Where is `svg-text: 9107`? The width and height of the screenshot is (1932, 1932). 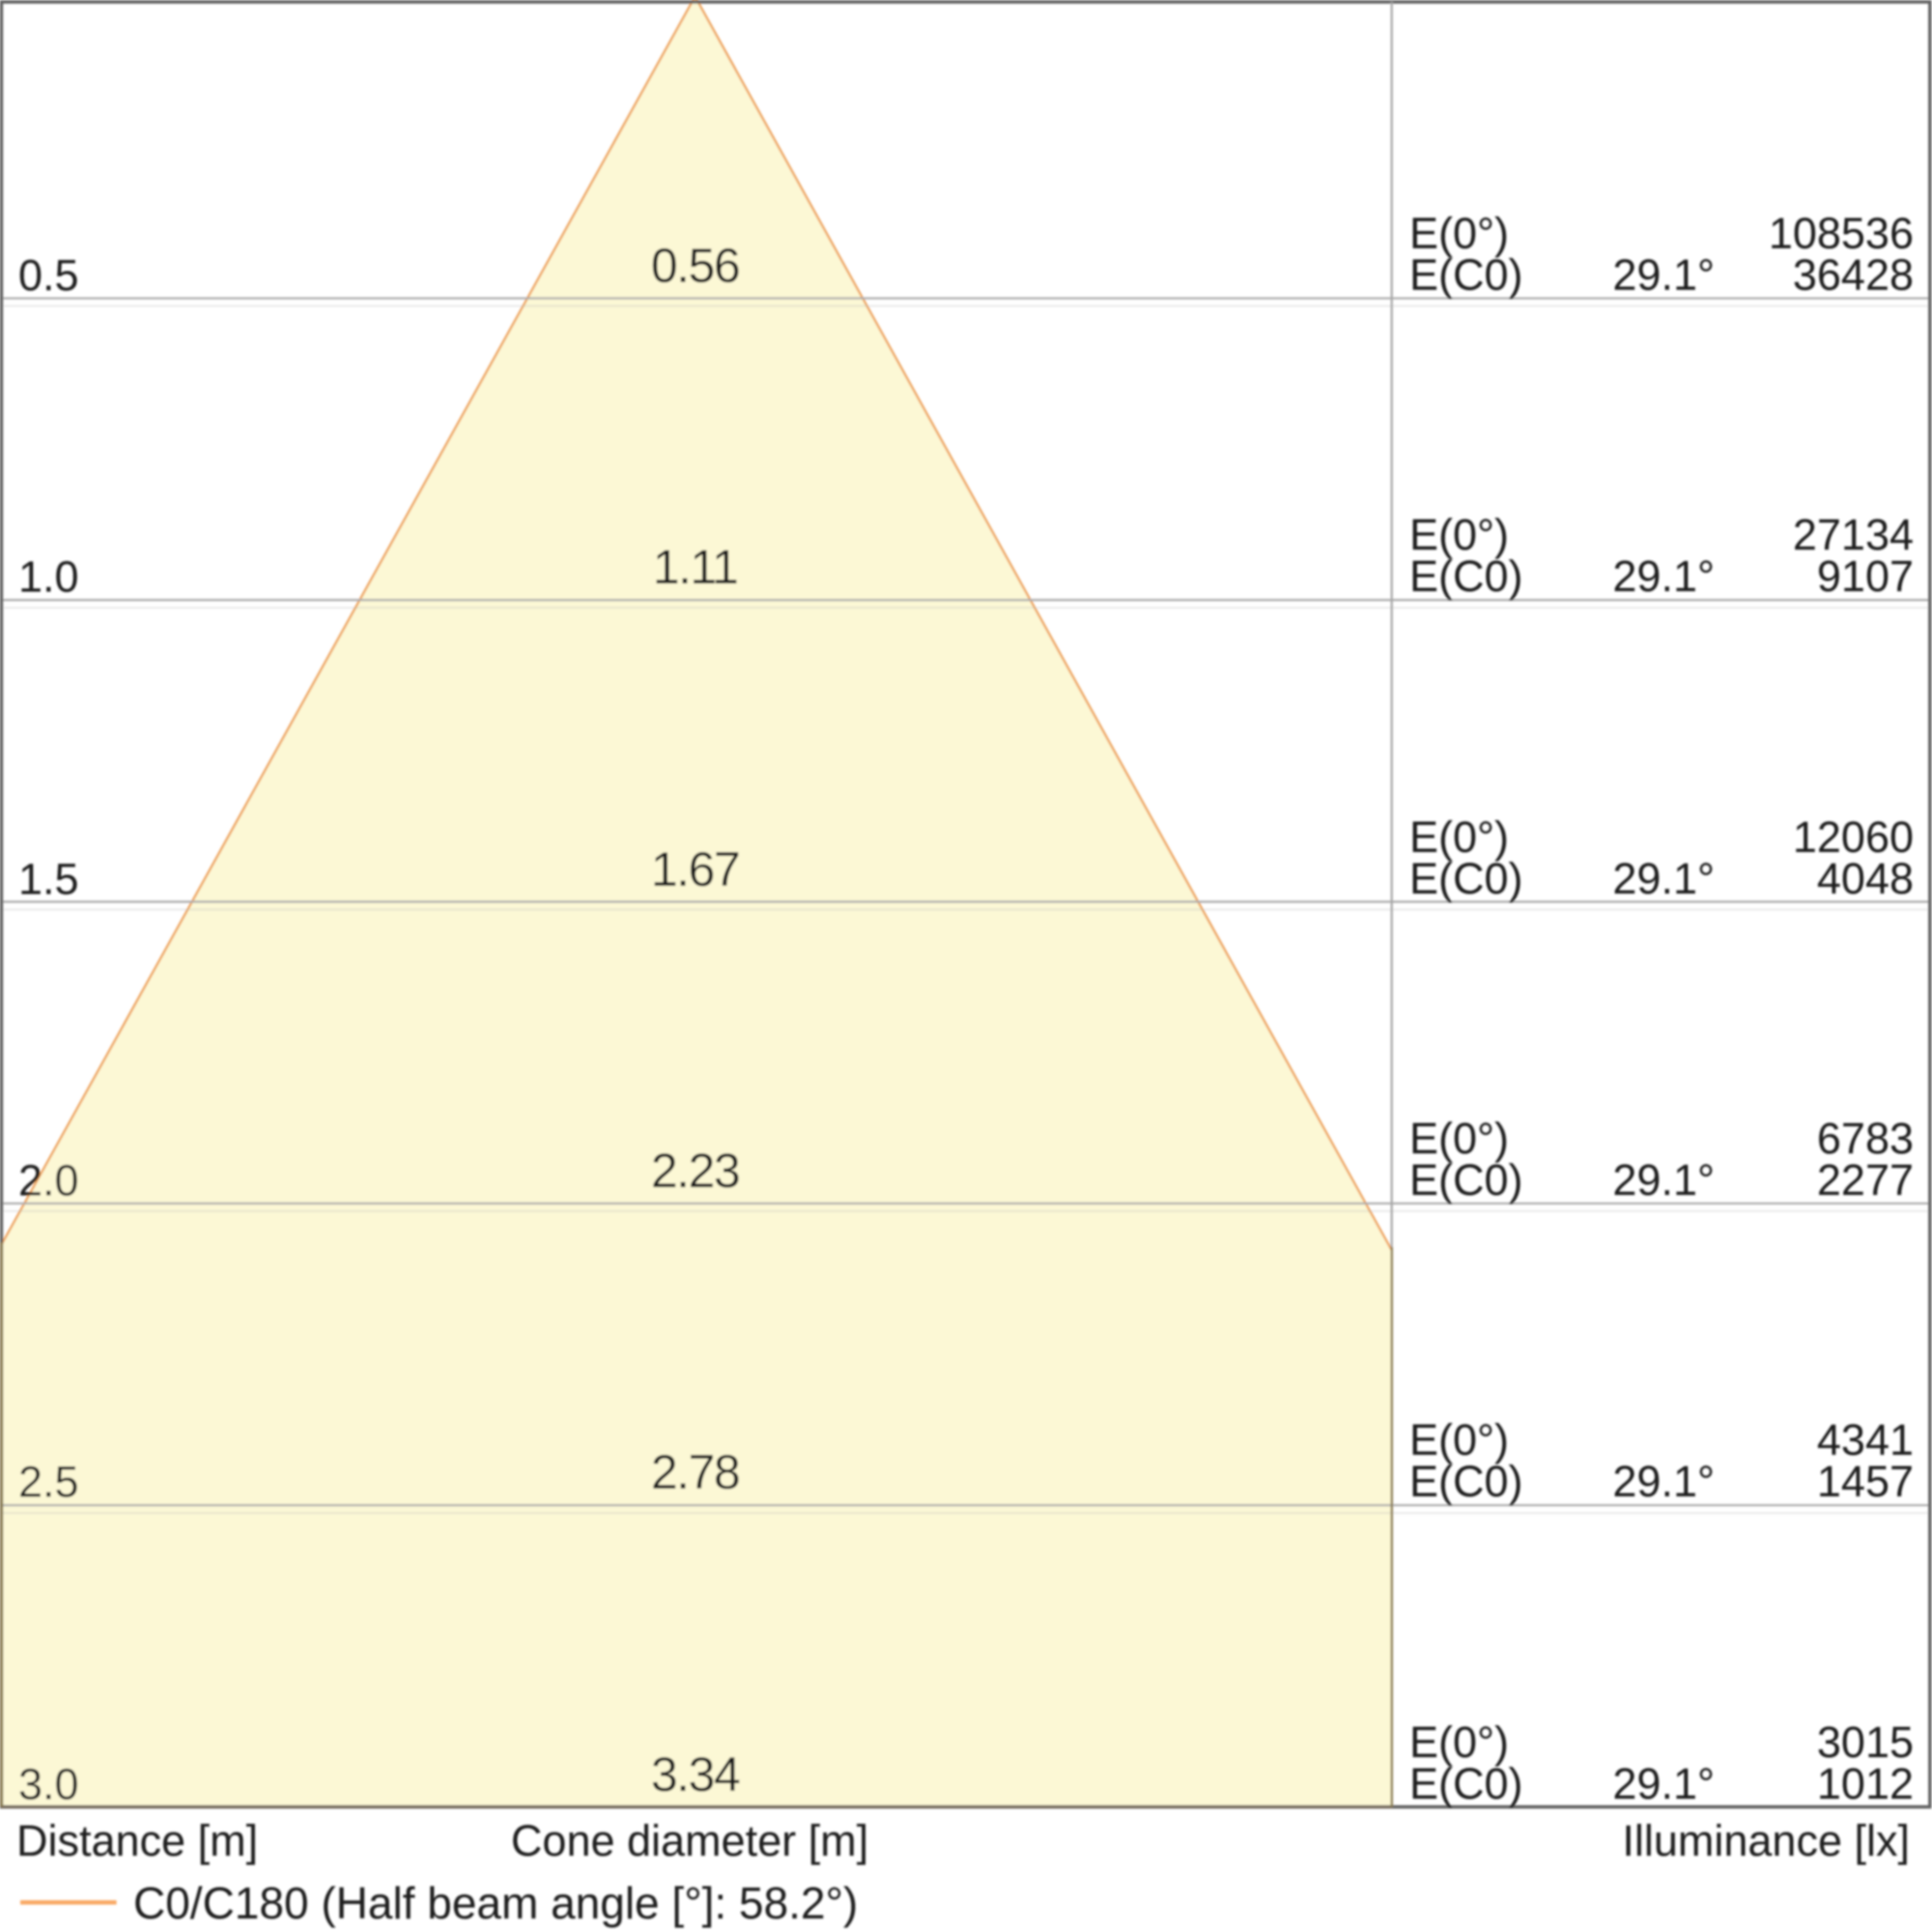
svg-text: 9107 is located at coordinates (1865, 576).